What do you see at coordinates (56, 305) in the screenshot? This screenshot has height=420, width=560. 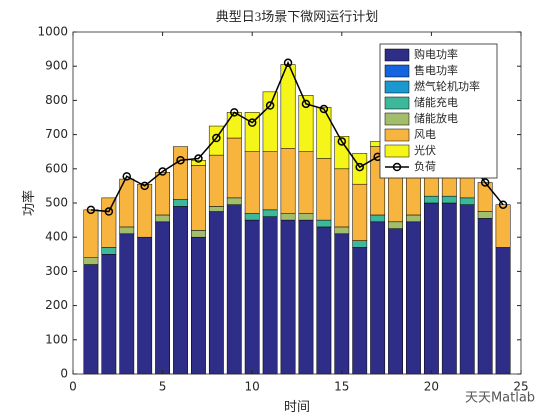 I see `y-tick-label: 200` at bounding box center [56, 305].